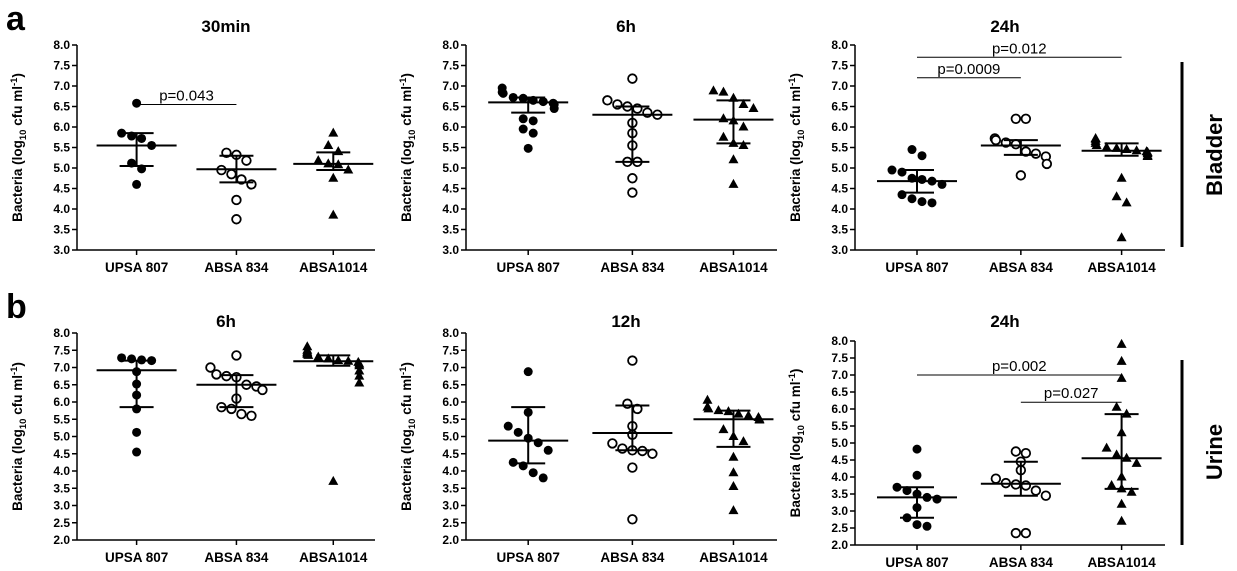 Image resolution: width=1237 pixels, height=571 pixels. What do you see at coordinates (226, 321) in the screenshot?
I see `chart-title: 6h` at bounding box center [226, 321].